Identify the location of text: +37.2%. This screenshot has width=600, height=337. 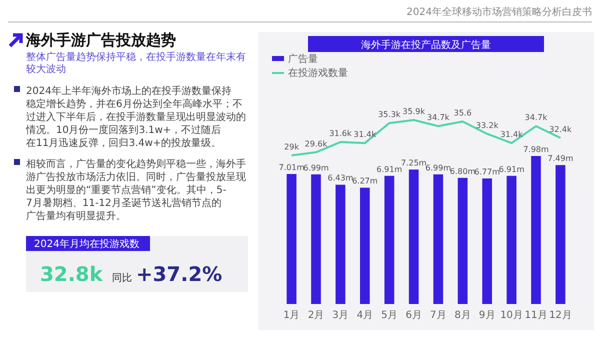
(179, 274).